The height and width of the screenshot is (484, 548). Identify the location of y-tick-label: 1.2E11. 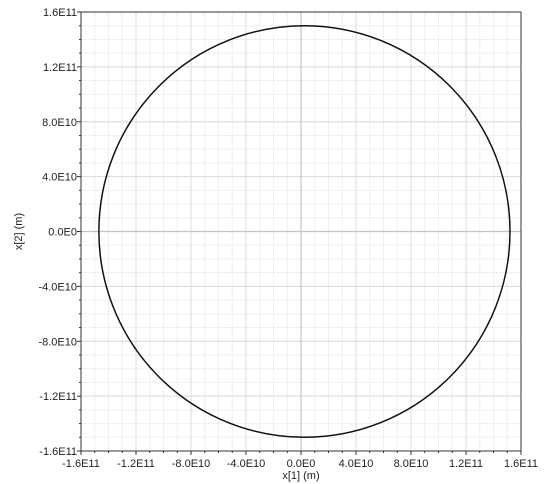
(60, 68).